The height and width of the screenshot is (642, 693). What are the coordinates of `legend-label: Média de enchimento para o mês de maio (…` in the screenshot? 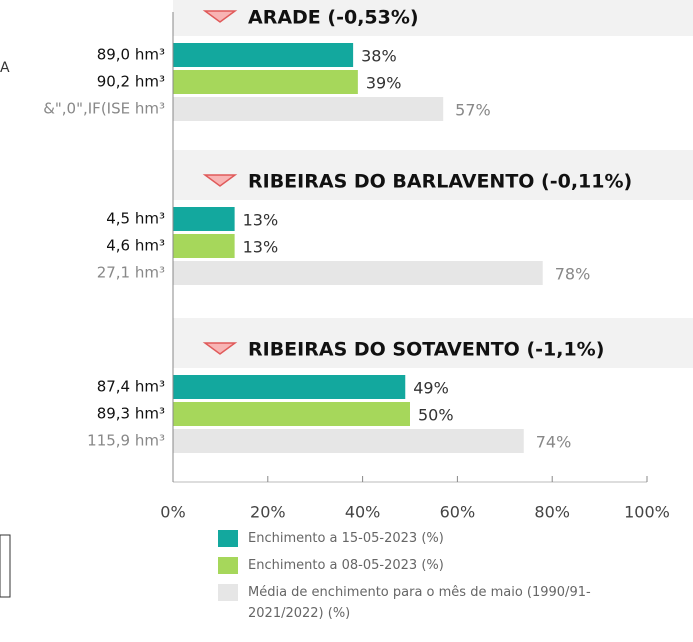 It's located at (419, 603).